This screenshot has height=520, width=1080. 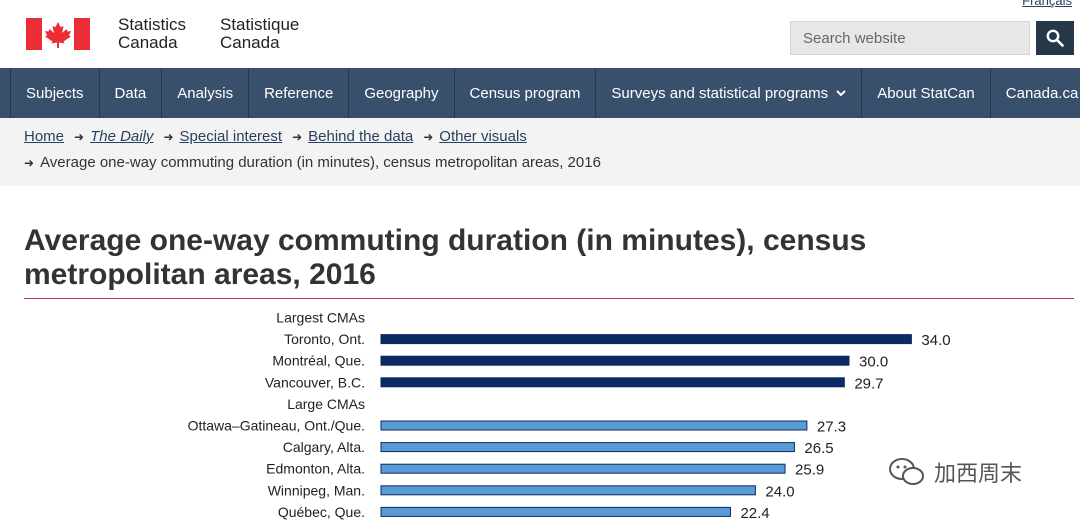 What do you see at coordinates (910, 38) in the screenshot?
I see `search-input: Search website` at bounding box center [910, 38].